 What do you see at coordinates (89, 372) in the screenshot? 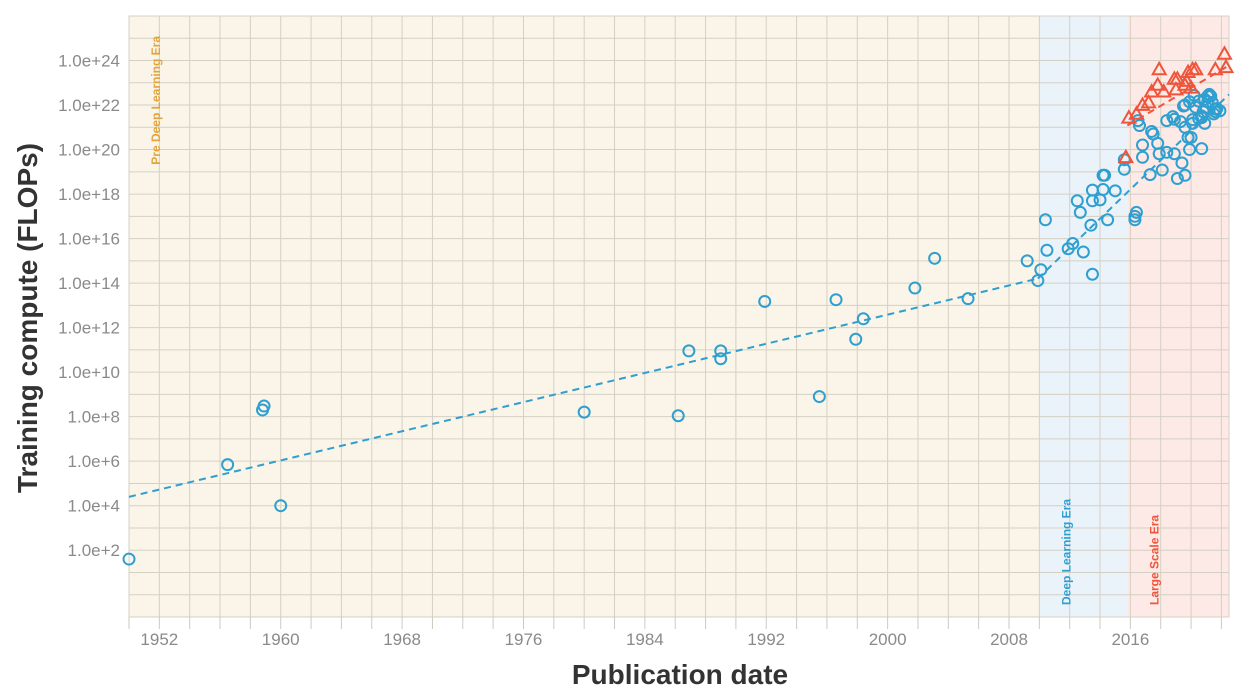
I see `y-tick-label: 1.0e+10` at bounding box center [89, 372].